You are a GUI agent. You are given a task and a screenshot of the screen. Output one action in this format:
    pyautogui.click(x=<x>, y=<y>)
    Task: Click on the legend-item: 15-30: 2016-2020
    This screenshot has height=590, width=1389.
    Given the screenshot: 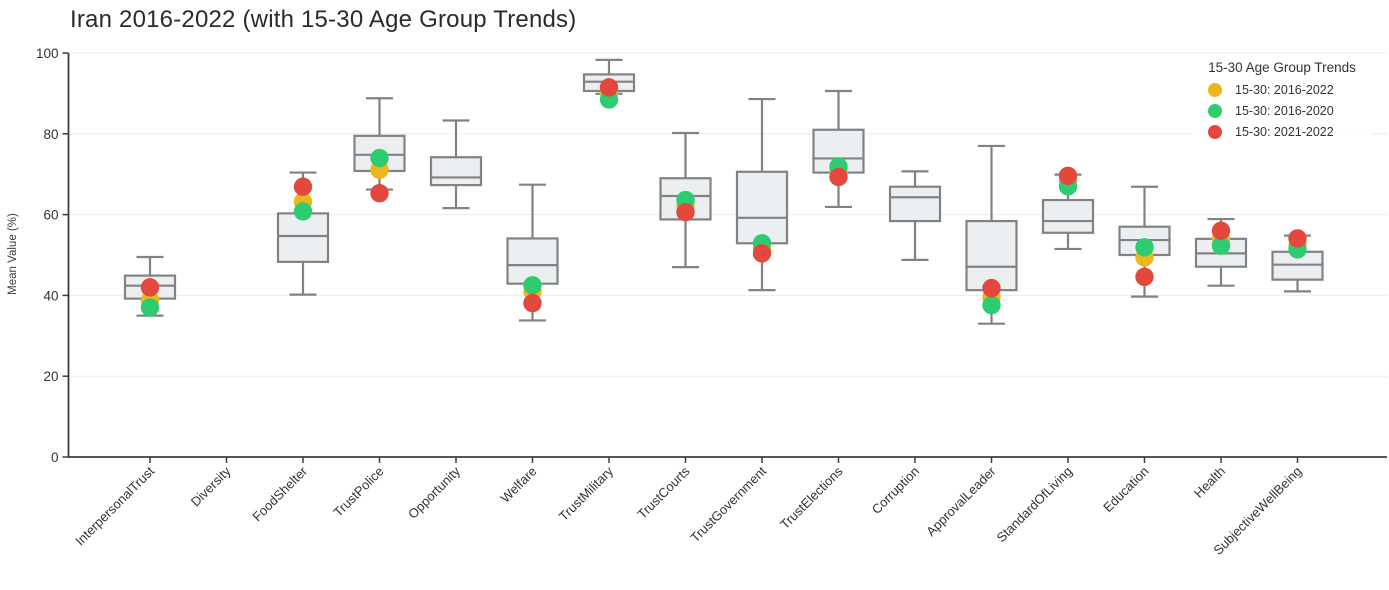 What is the action you would take?
    pyautogui.click(x=1282, y=110)
    